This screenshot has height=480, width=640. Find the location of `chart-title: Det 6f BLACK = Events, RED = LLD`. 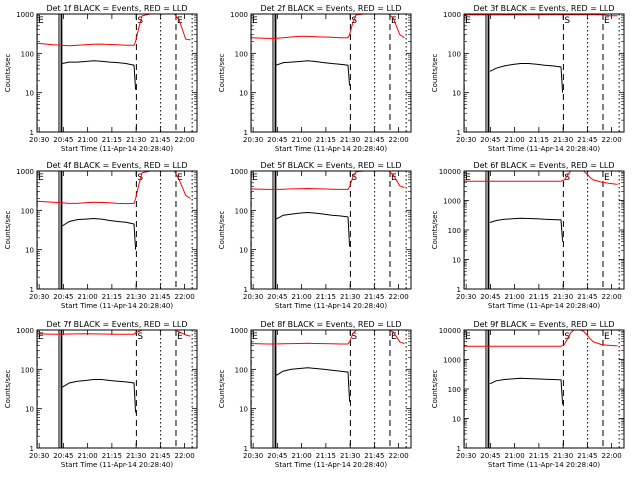

chart-title: Det 6f BLACK = Events, RED = LLD is located at coordinates (543, 165).